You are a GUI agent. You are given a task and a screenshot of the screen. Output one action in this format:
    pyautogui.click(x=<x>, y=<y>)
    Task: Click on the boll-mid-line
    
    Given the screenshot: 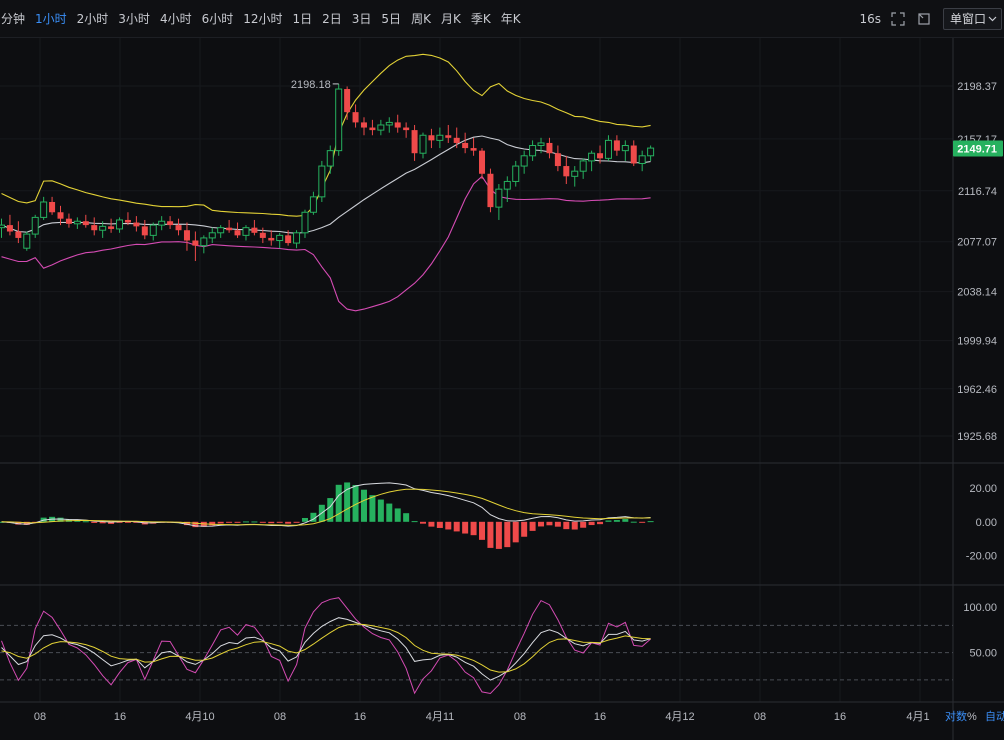 What is the action you would take?
    pyautogui.click(x=326, y=184)
    